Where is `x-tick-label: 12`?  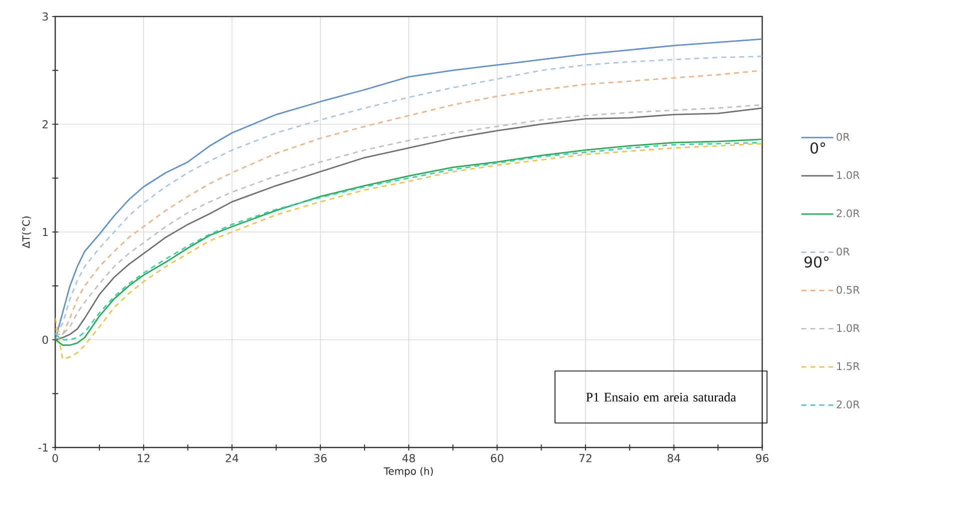 x-tick-label: 12 is located at coordinates (144, 458).